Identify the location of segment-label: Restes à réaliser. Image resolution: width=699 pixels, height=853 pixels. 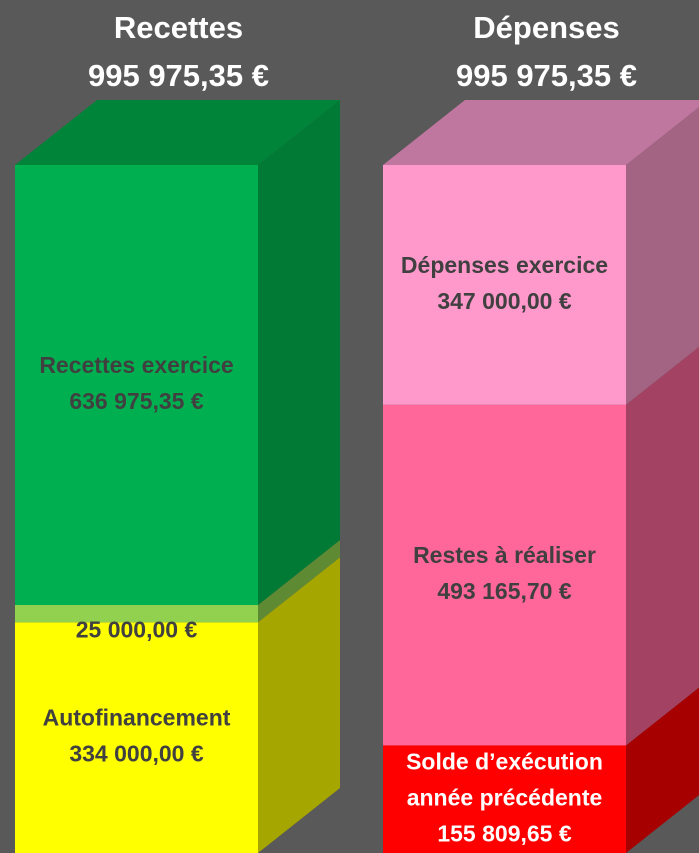
(504, 555).